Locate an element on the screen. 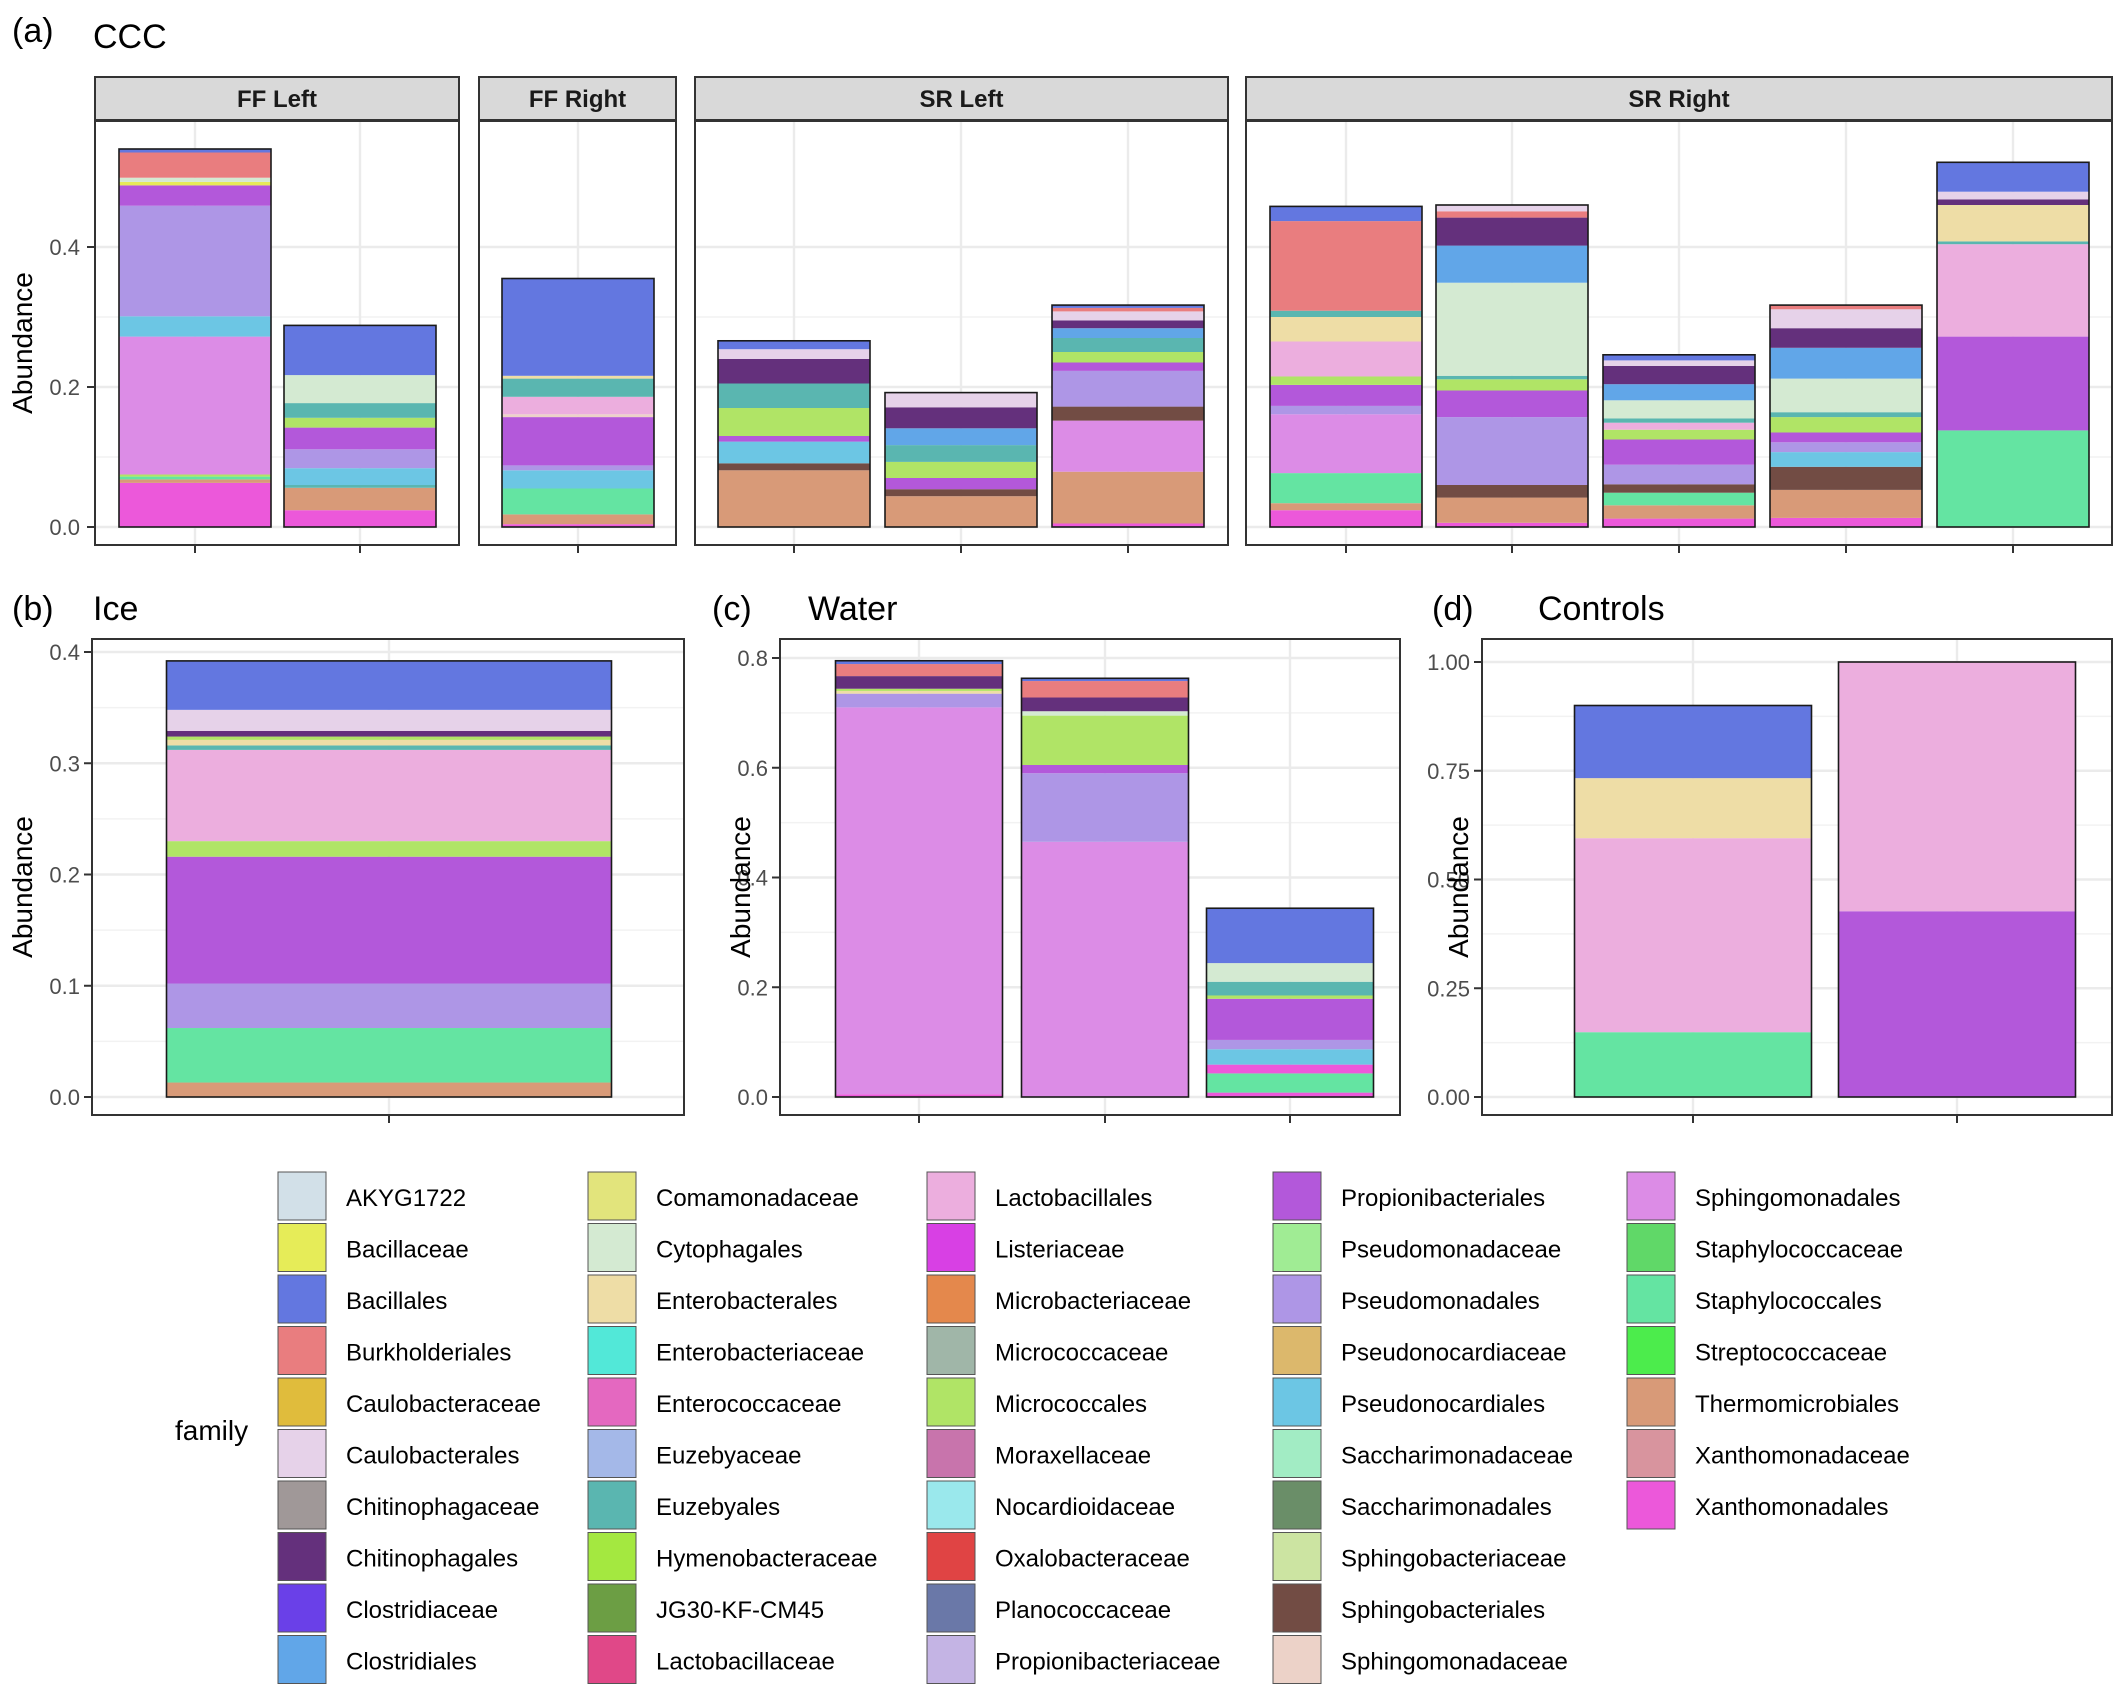 The width and height of the screenshot is (2118, 1688). legend-label: JG30-KF-CM45 is located at coordinates (740, 1610).